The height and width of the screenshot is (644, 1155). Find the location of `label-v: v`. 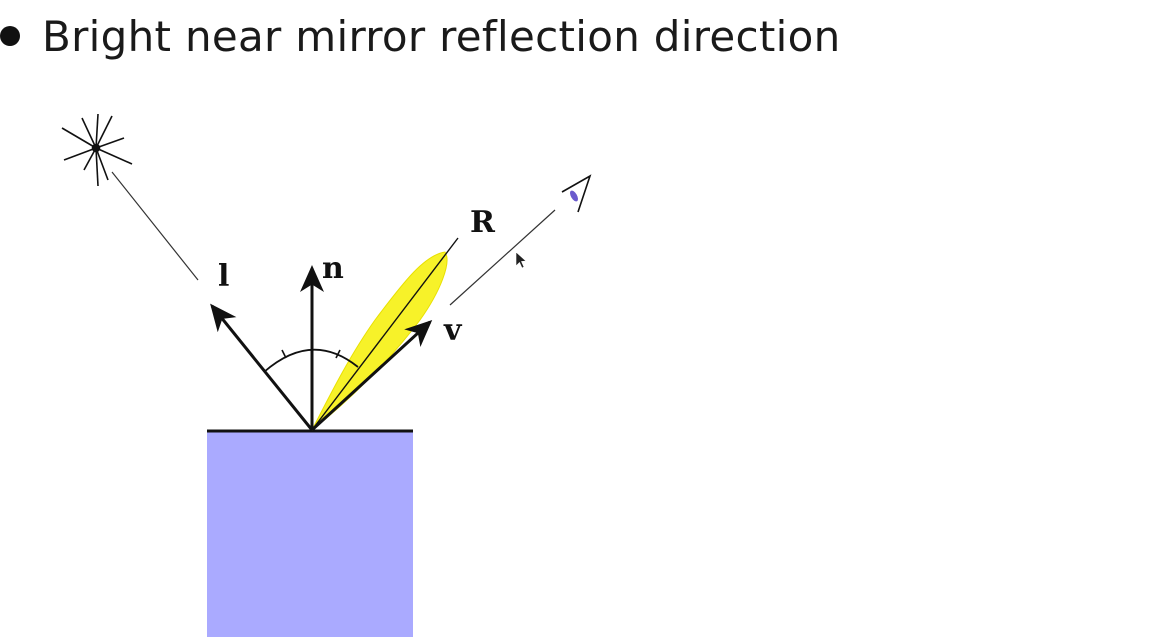

label-v: v is located at coordinates (453, 330).